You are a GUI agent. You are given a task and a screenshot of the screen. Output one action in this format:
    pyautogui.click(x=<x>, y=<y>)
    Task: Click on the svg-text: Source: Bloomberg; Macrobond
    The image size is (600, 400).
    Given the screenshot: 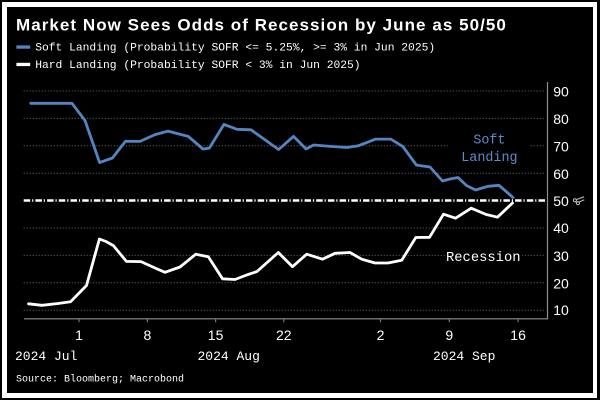 What is the action you would take?
    pyautogui.click(x=100, y=380)
    